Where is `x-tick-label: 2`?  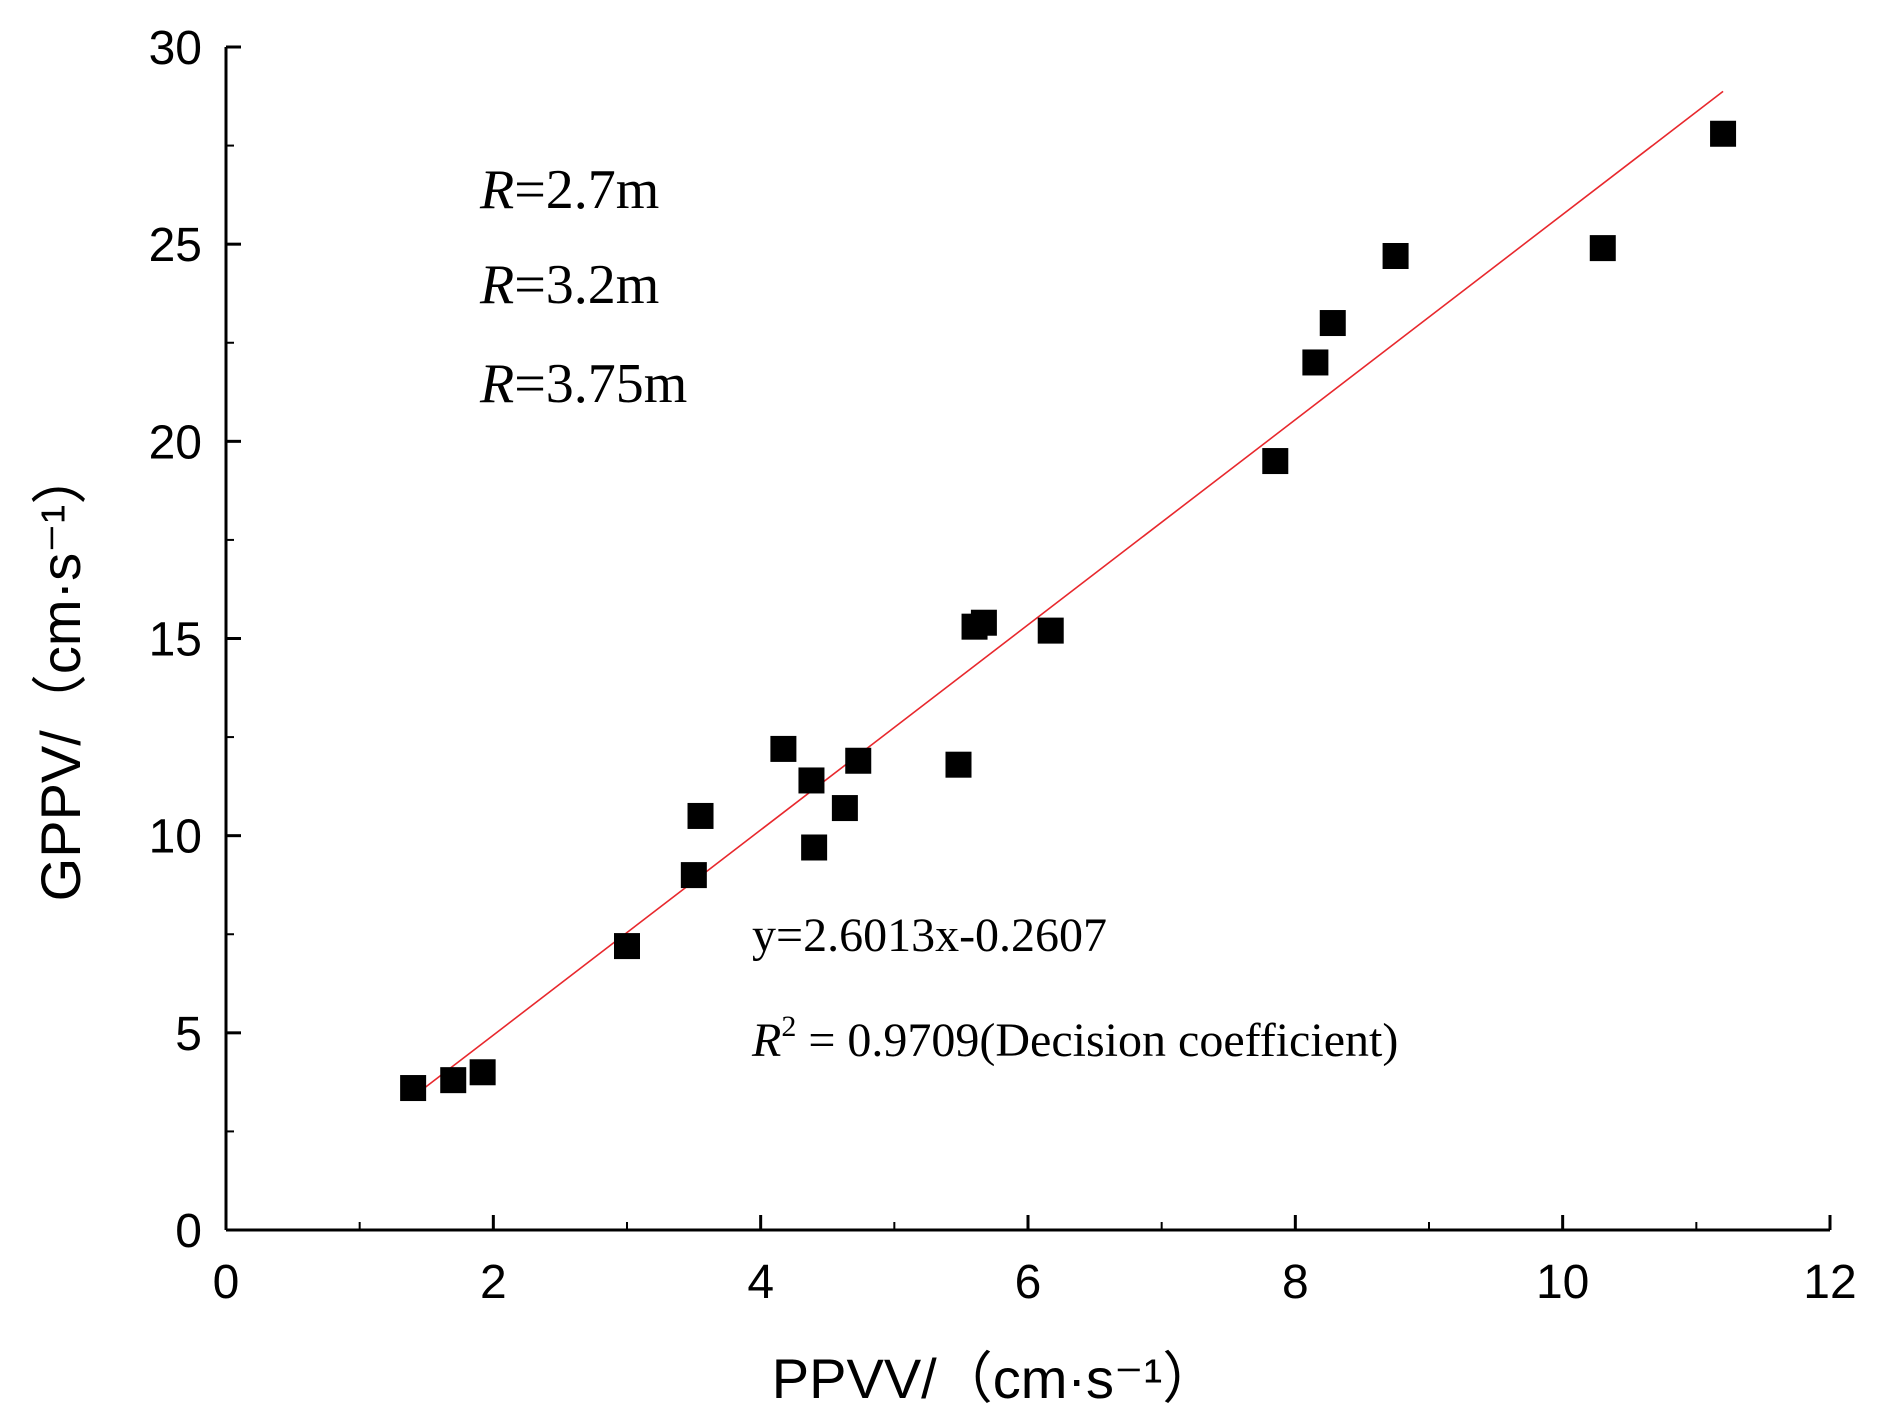
x-tick-label: 2 is located at coordinates (493, 1282).